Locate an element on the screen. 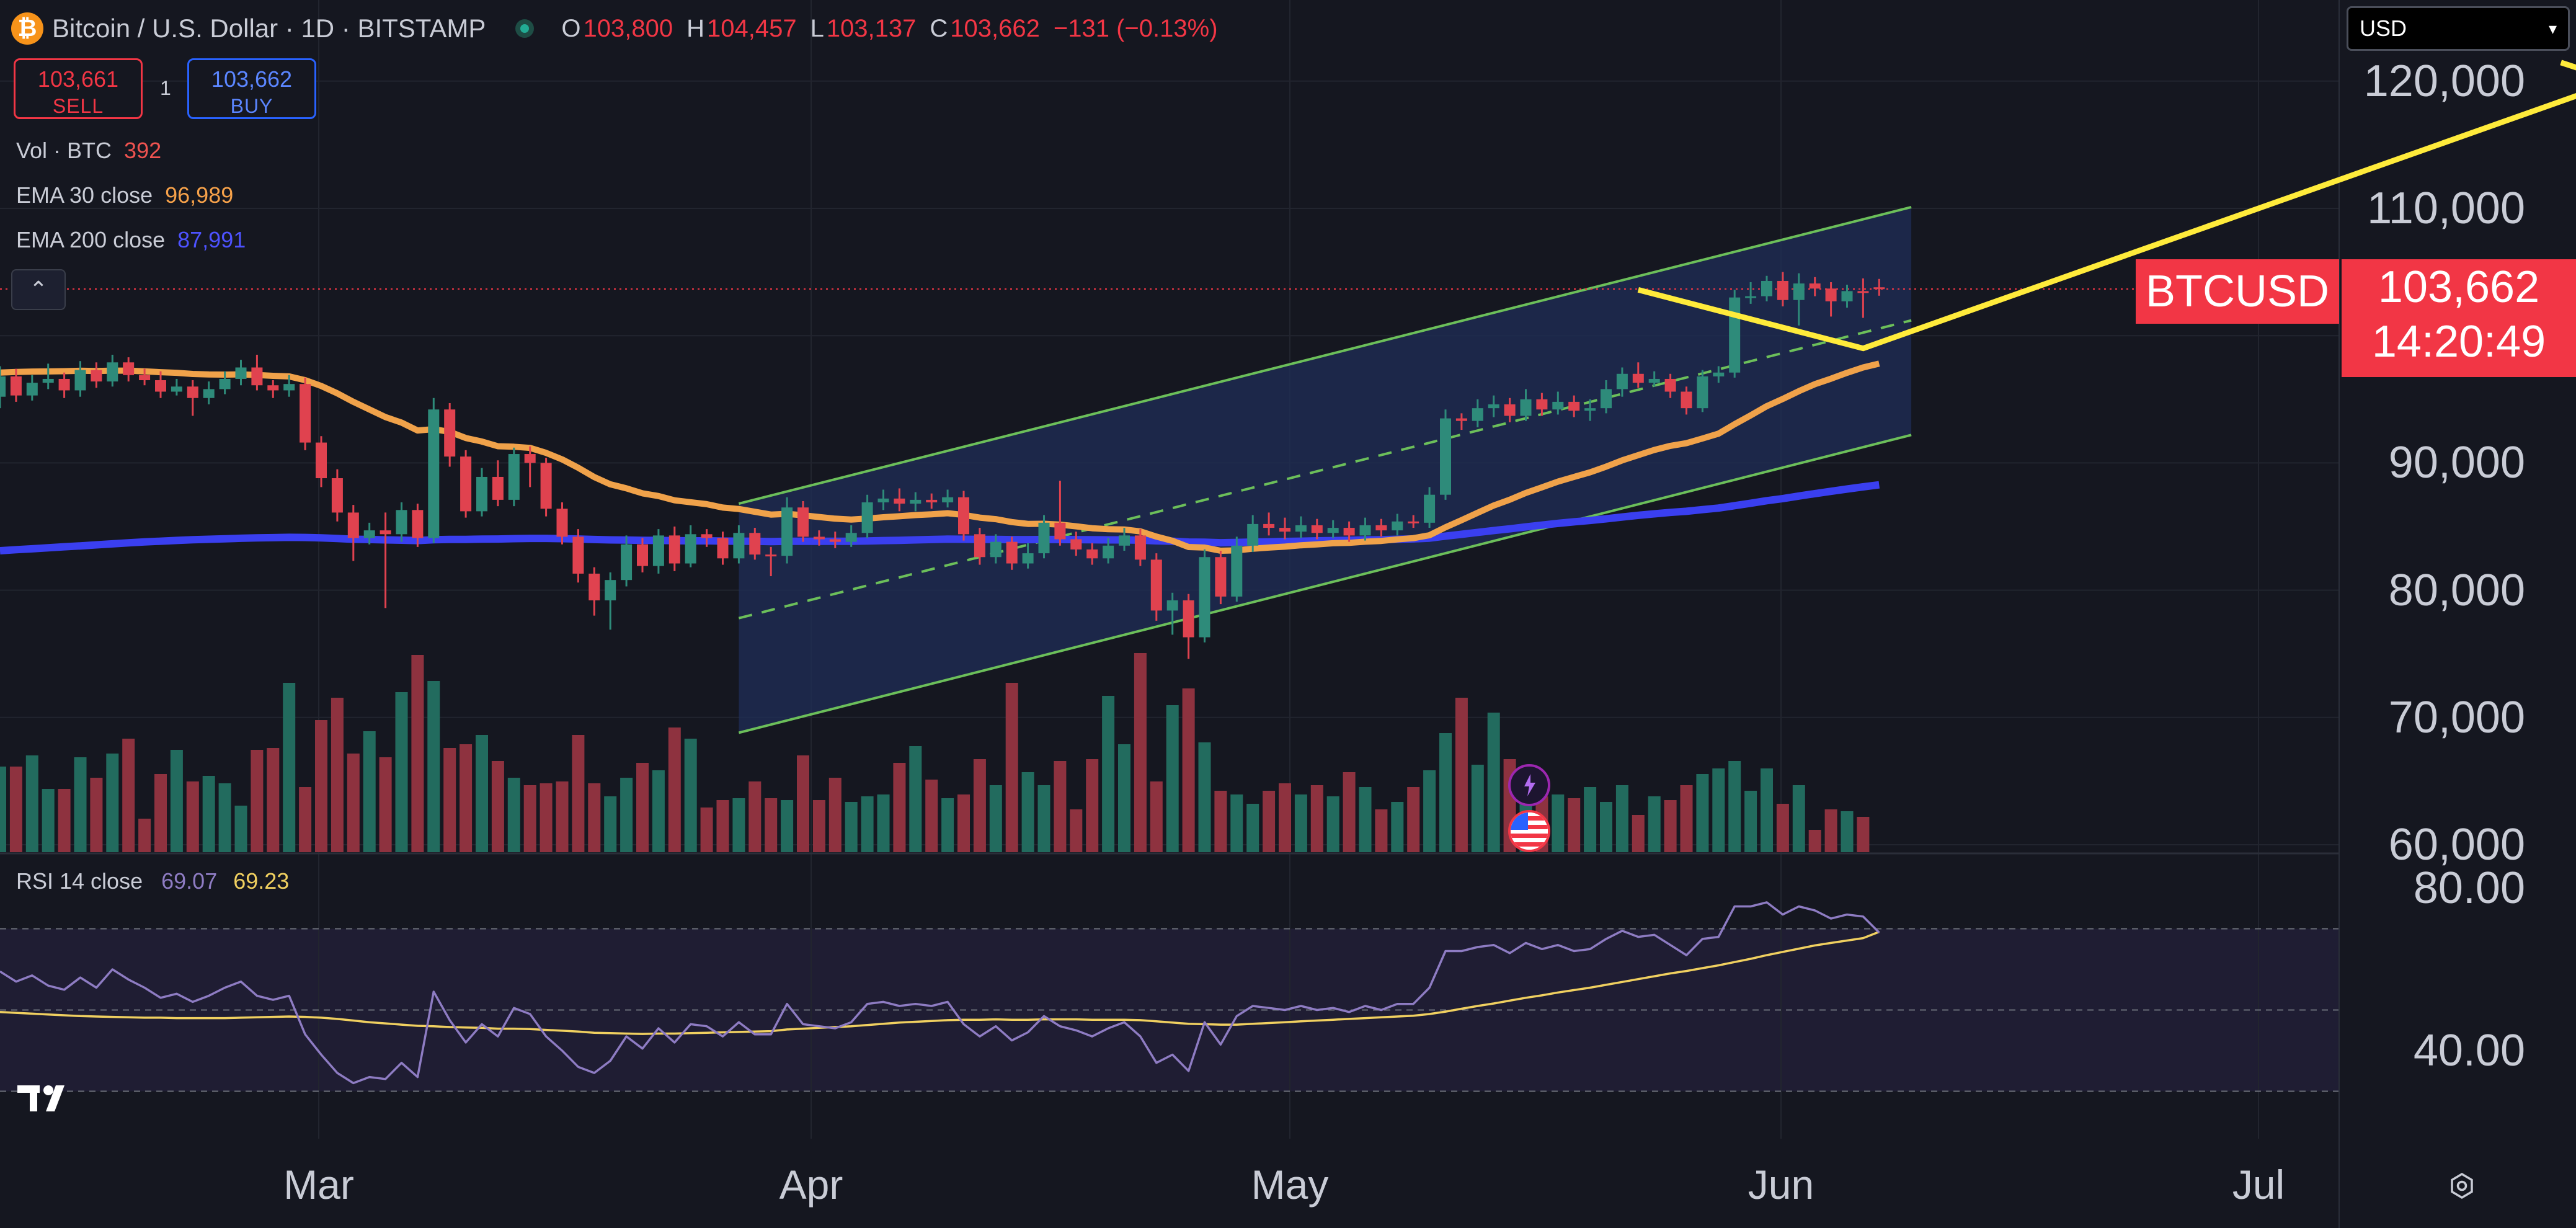 The height and width of the screenshot is (1228, 2576). price-axis-tick: 60,000 is located at coordinates (2456, 845).